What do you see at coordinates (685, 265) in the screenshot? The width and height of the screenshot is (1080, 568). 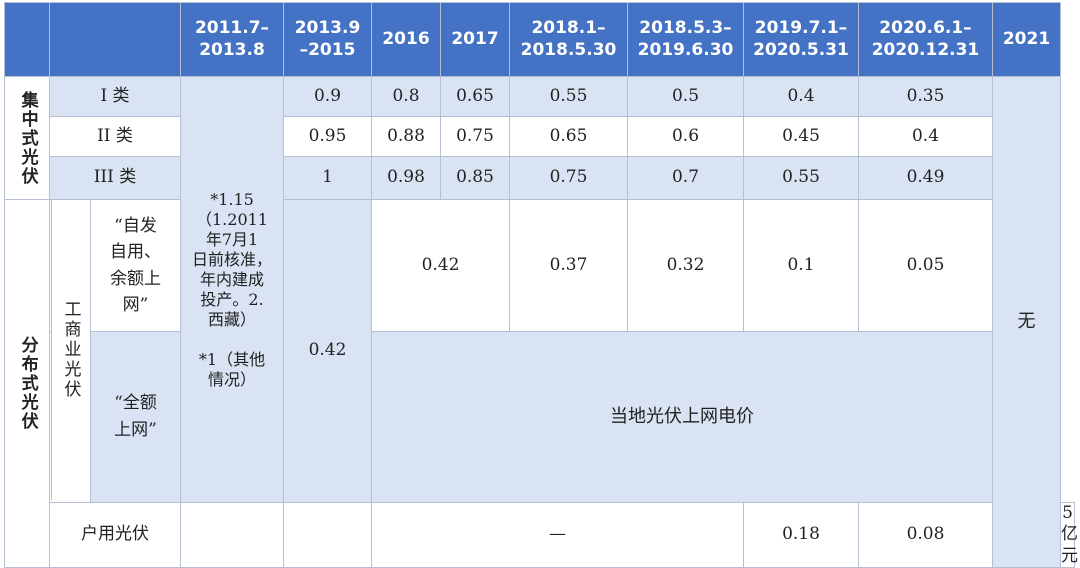 I see `value-self-use-2018b: 0.32` at bounding box center [685, 265].